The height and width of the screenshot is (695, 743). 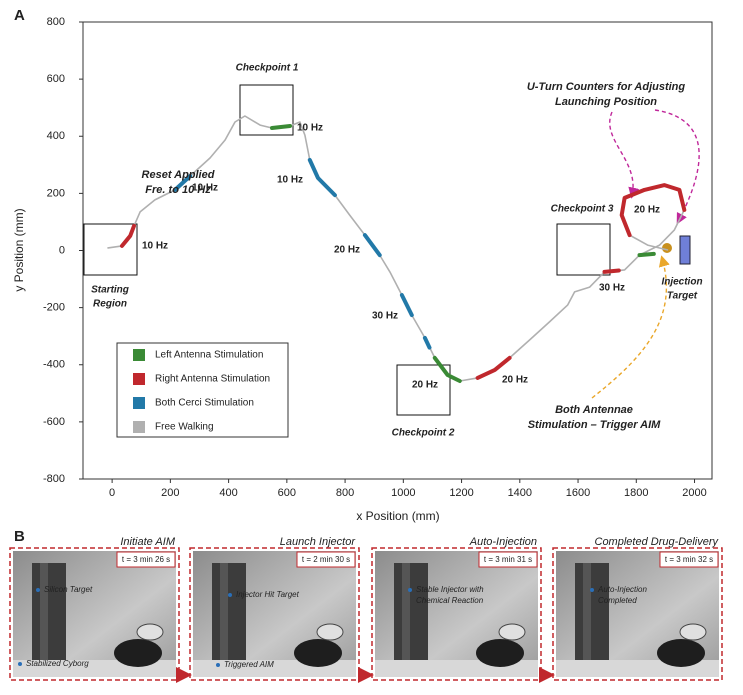 I want to click on y-tick-label: -400, so click(x=54, y=365).